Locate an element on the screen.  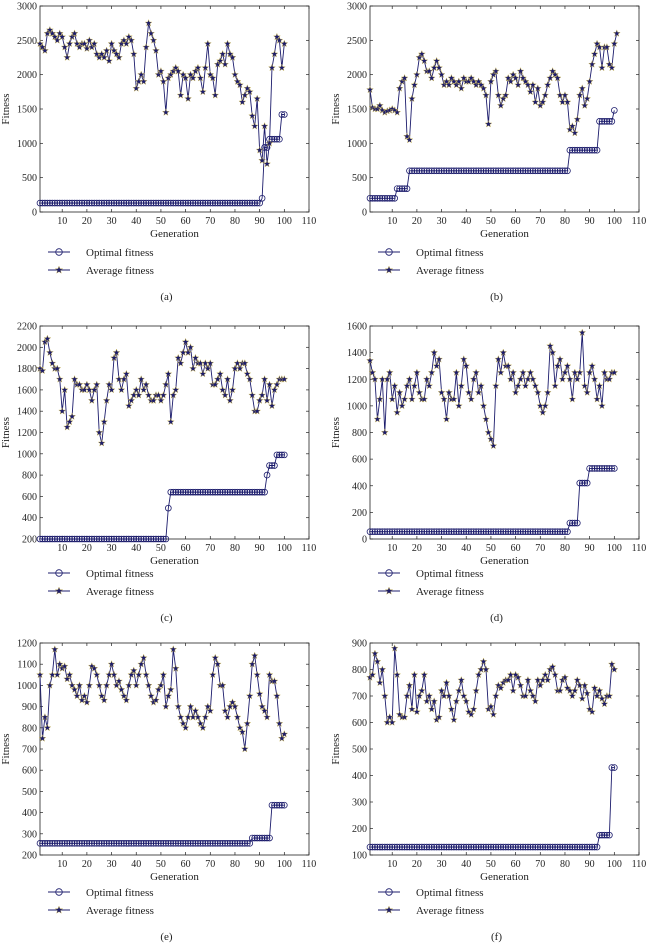
x-tick-label: 30 is located at coordinates (112, 221).